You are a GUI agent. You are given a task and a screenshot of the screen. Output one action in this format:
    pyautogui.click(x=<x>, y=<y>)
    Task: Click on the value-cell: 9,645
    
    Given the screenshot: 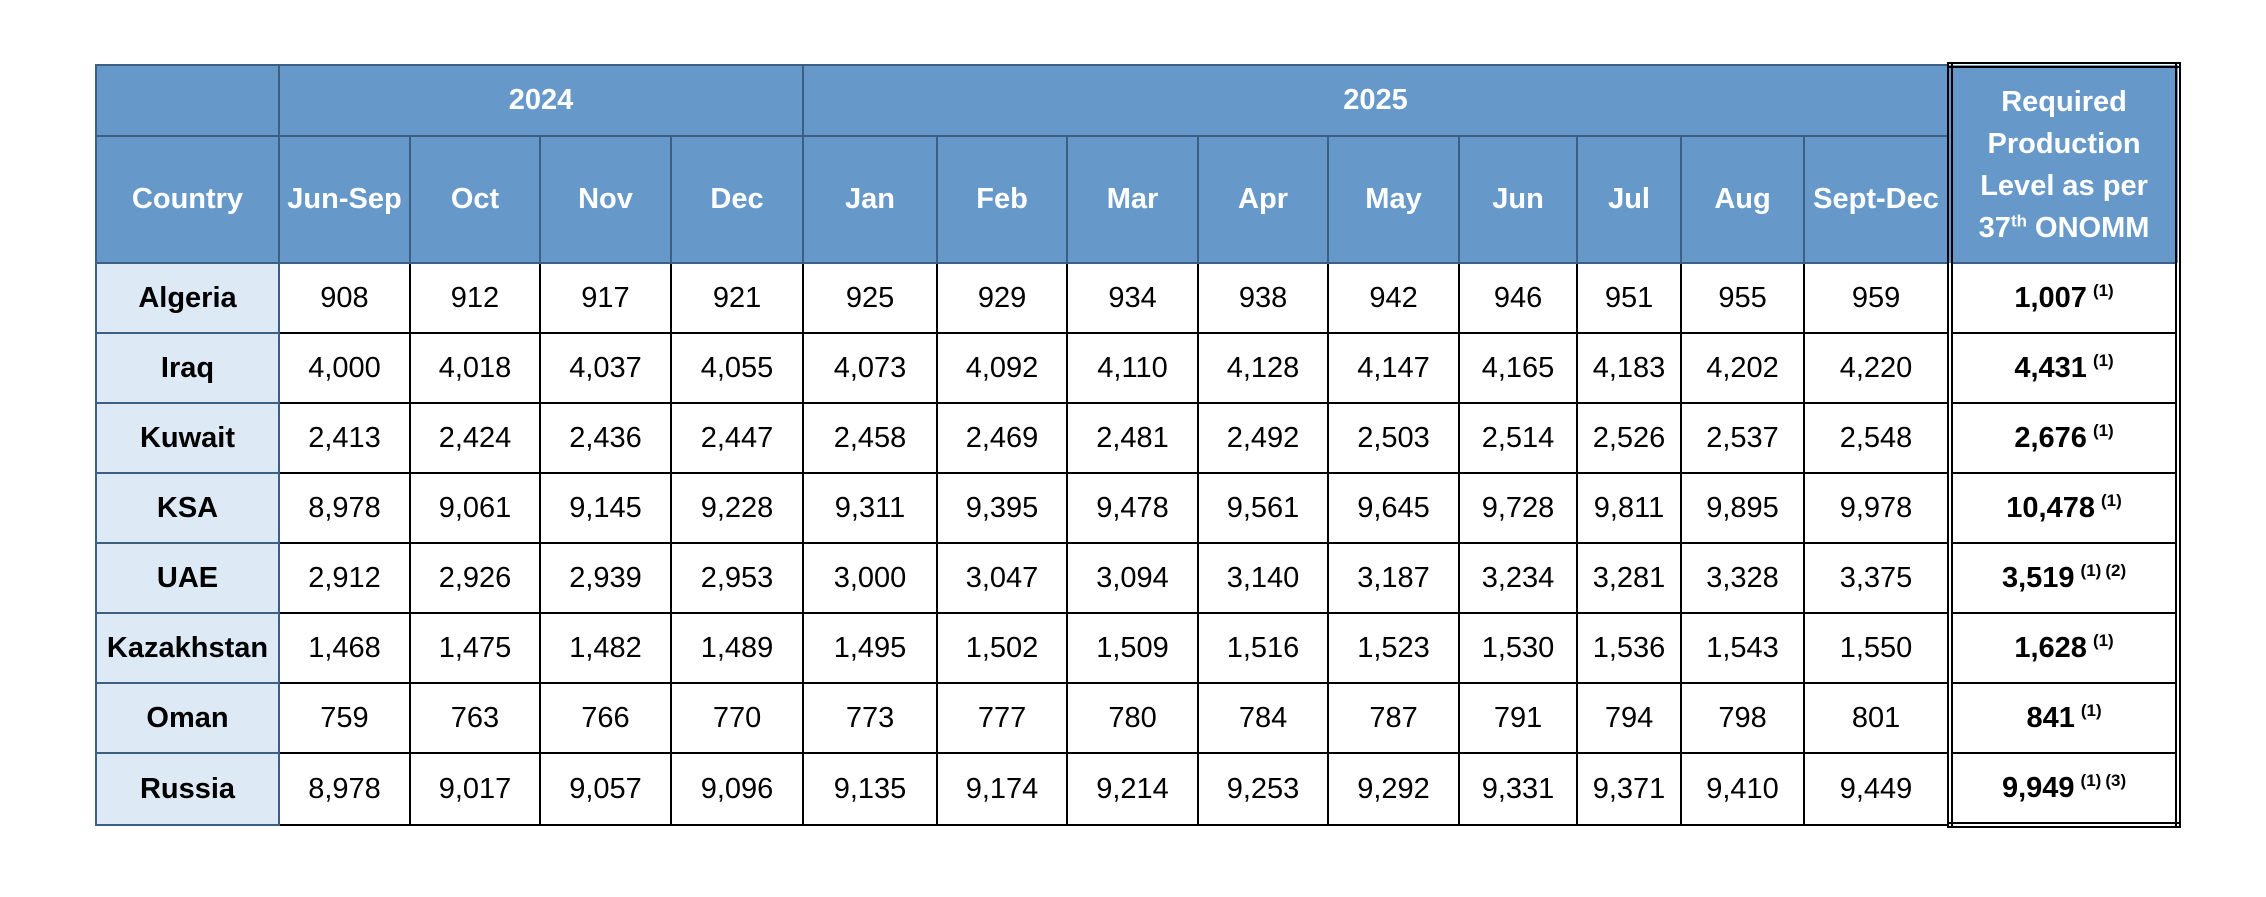 What is the action you would take?
    pyautogui.click(x=1394, y=508)
    